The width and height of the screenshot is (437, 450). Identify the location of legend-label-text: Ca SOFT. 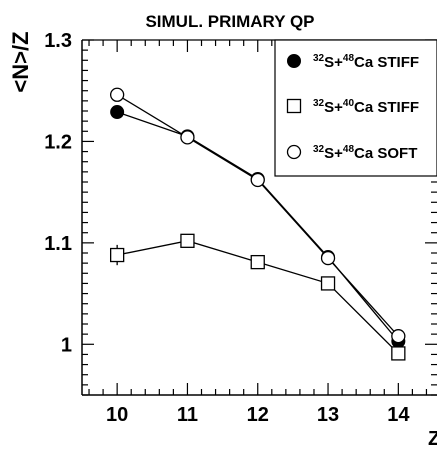
(385, 153).